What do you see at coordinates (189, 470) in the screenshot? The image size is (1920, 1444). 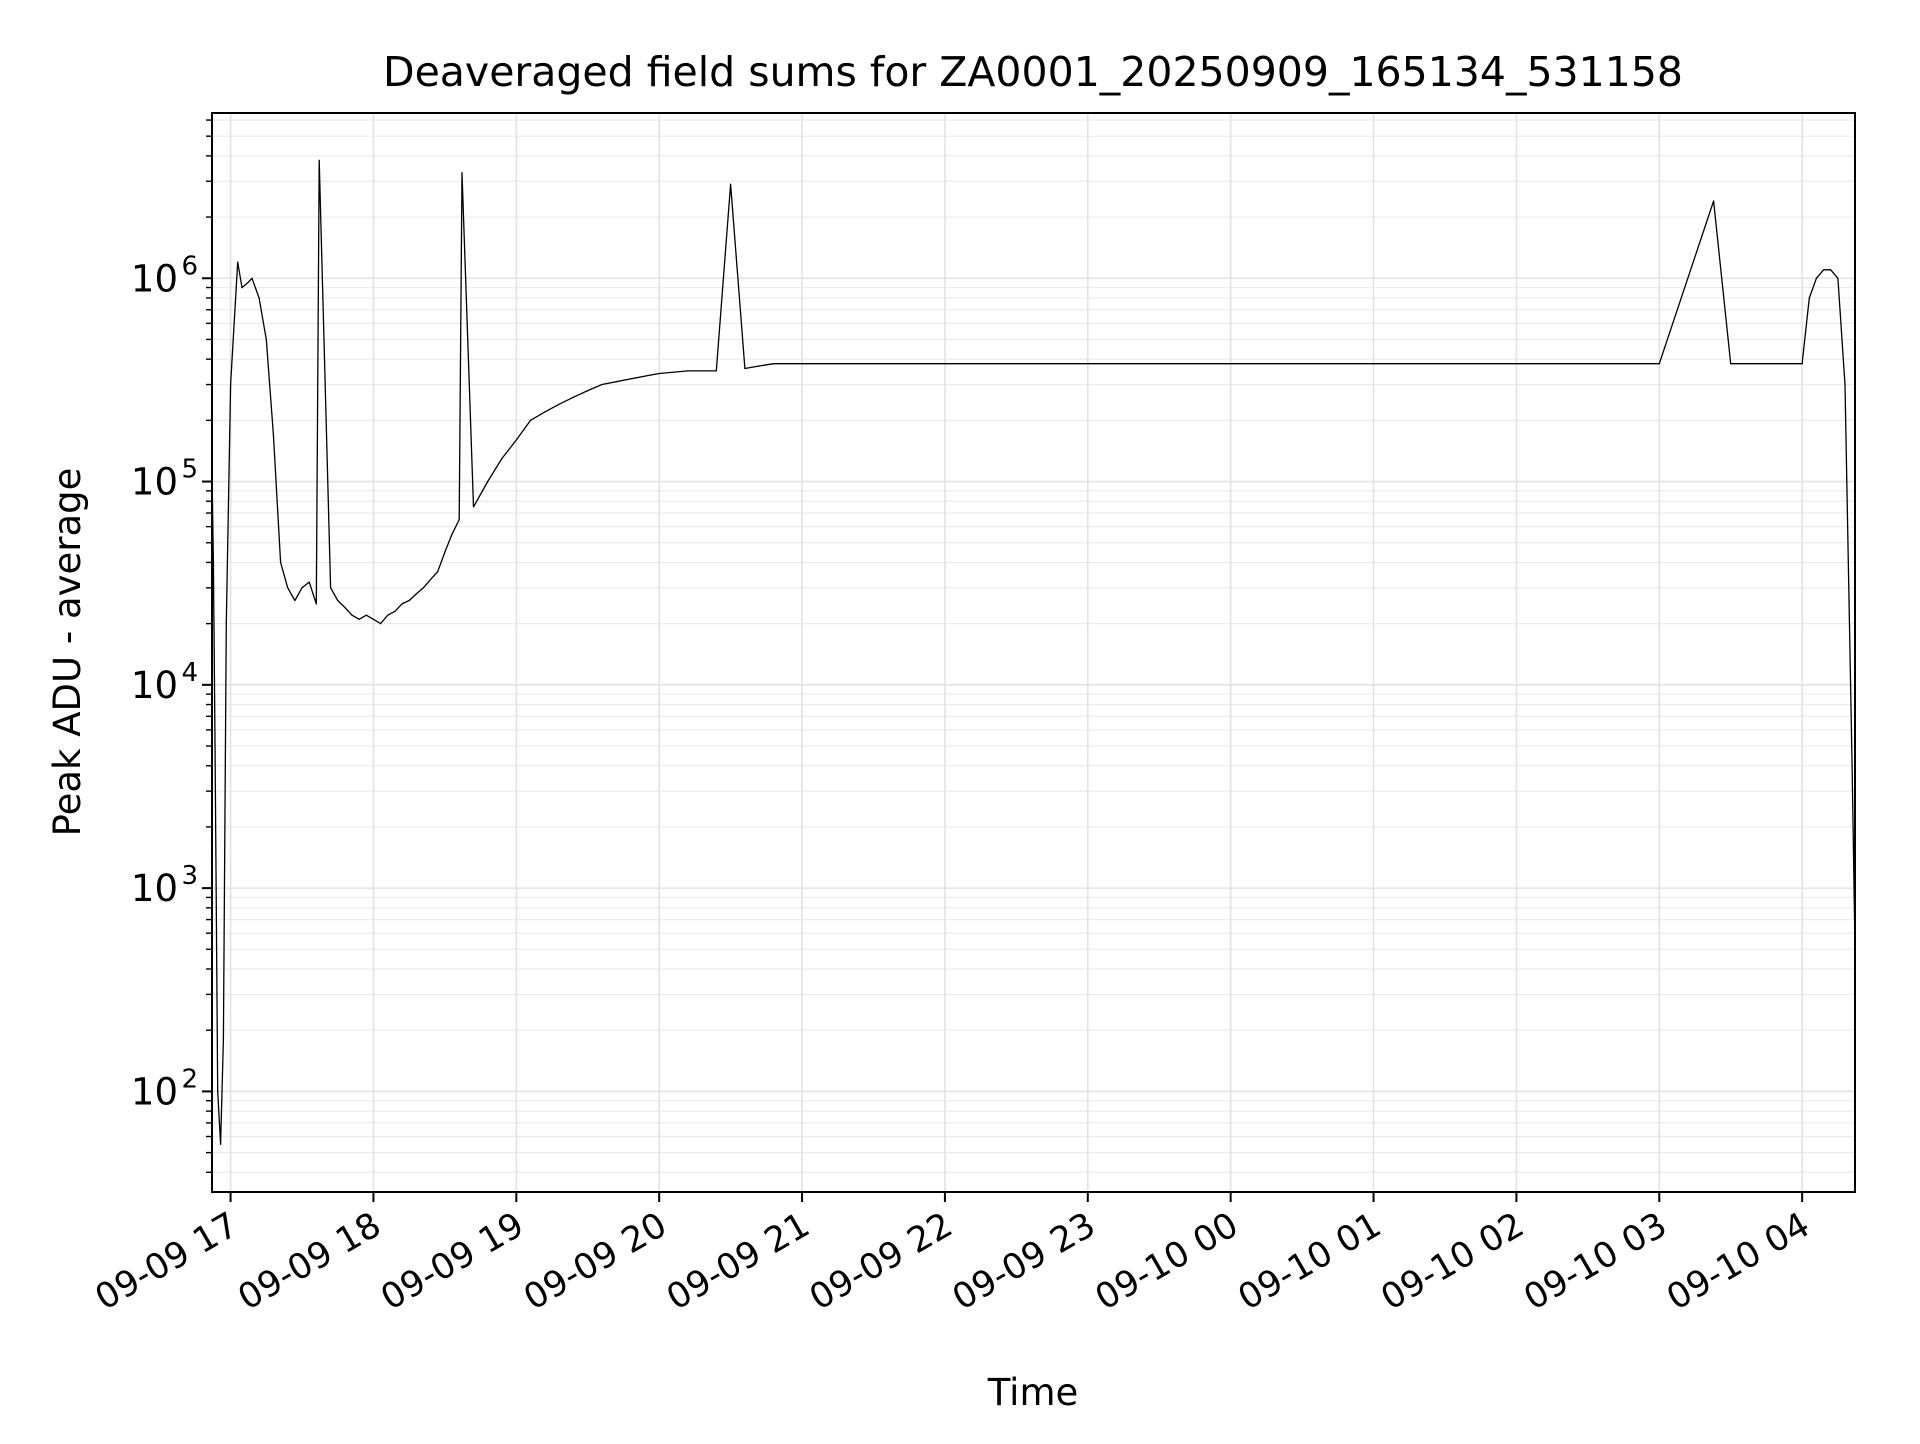 I see `y-tick-label-exponent: 5` at bounding box center [189, 470].